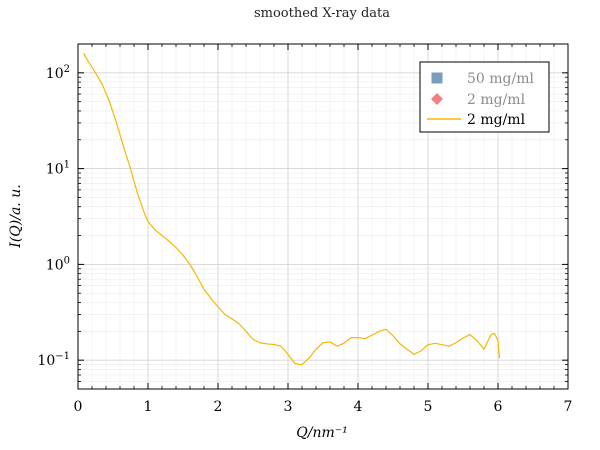  Describe the element at coordinates (288, 407) in the screenshot. I see `x-tick-label: 3` at that location.